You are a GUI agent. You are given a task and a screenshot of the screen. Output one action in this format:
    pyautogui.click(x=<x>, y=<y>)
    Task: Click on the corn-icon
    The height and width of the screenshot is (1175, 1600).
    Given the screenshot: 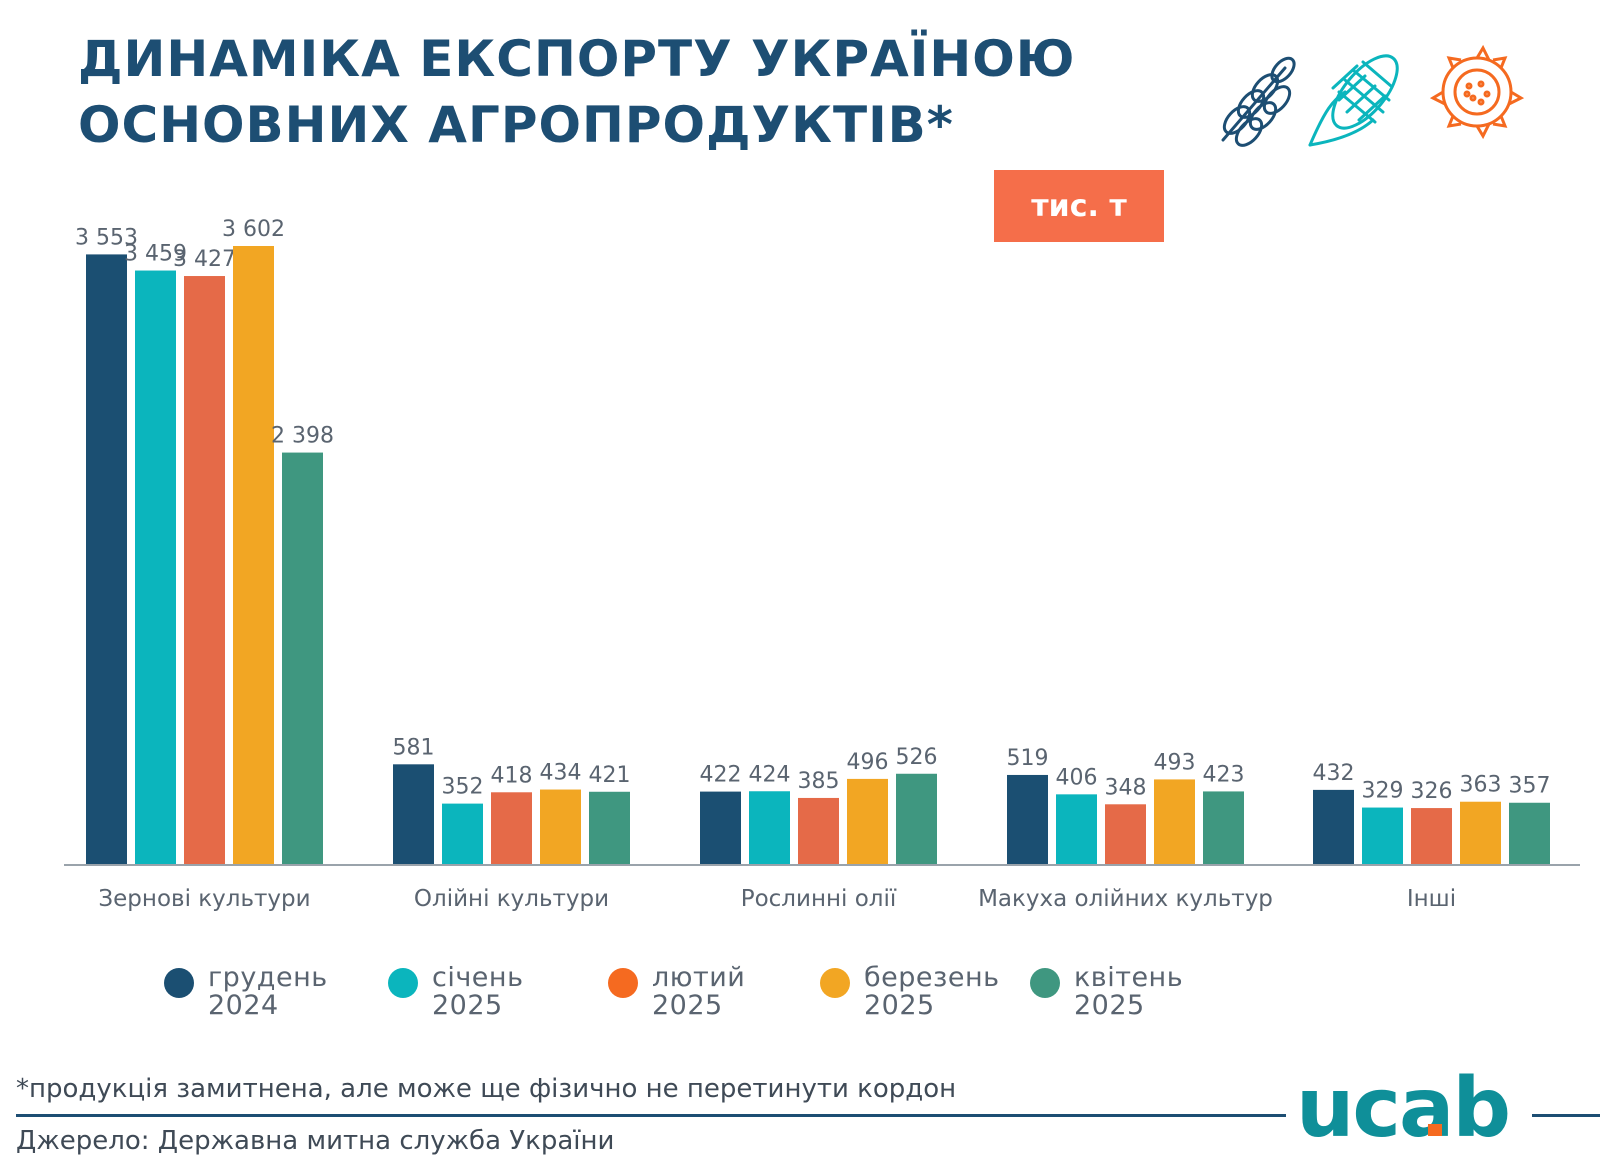 What is the action you would take?
    pyautogui.click(x=1353, y=100)
    